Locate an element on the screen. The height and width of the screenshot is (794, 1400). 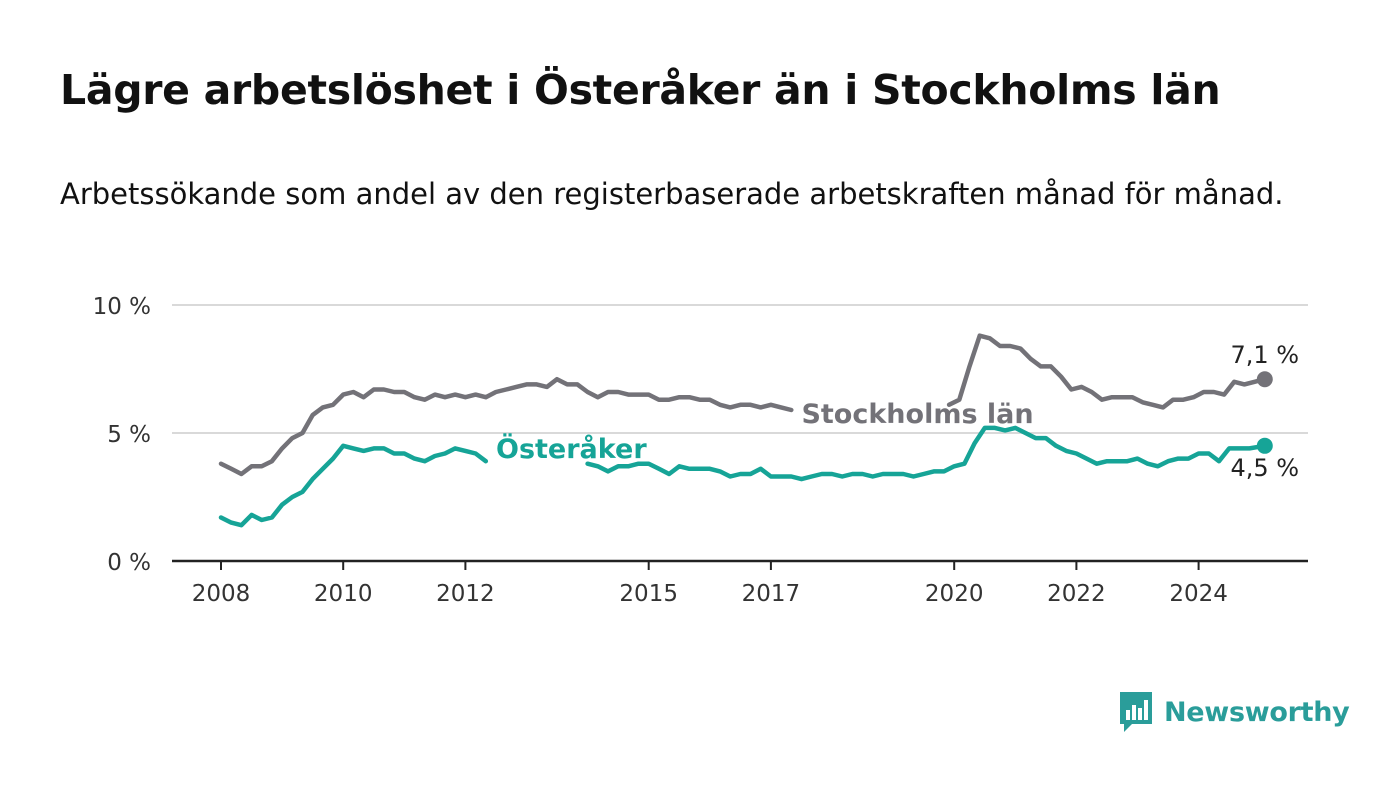
stockholm-line is located at coordinates (743, 405).